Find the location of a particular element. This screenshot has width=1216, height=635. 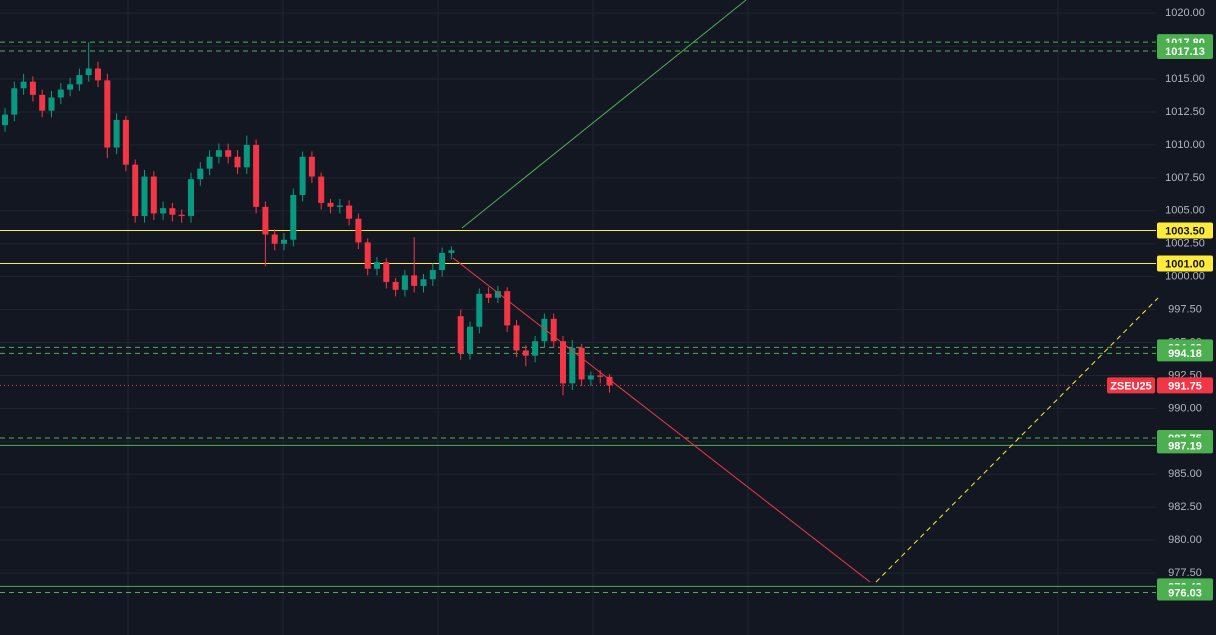

y-tick-label: 985.00 is located at coordinates (1185, 474).